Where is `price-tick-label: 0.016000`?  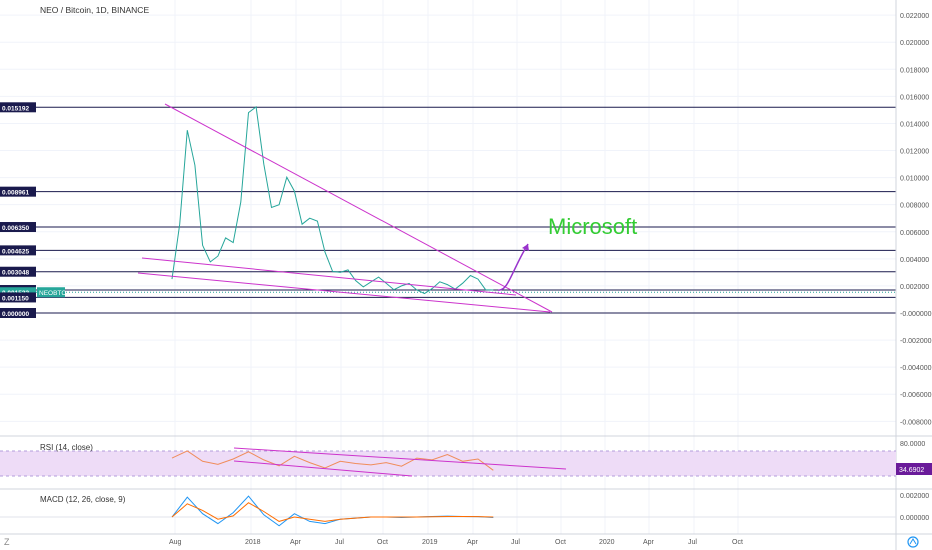
price-tick-label: 0.016000 is located at coordinates (914, 97).